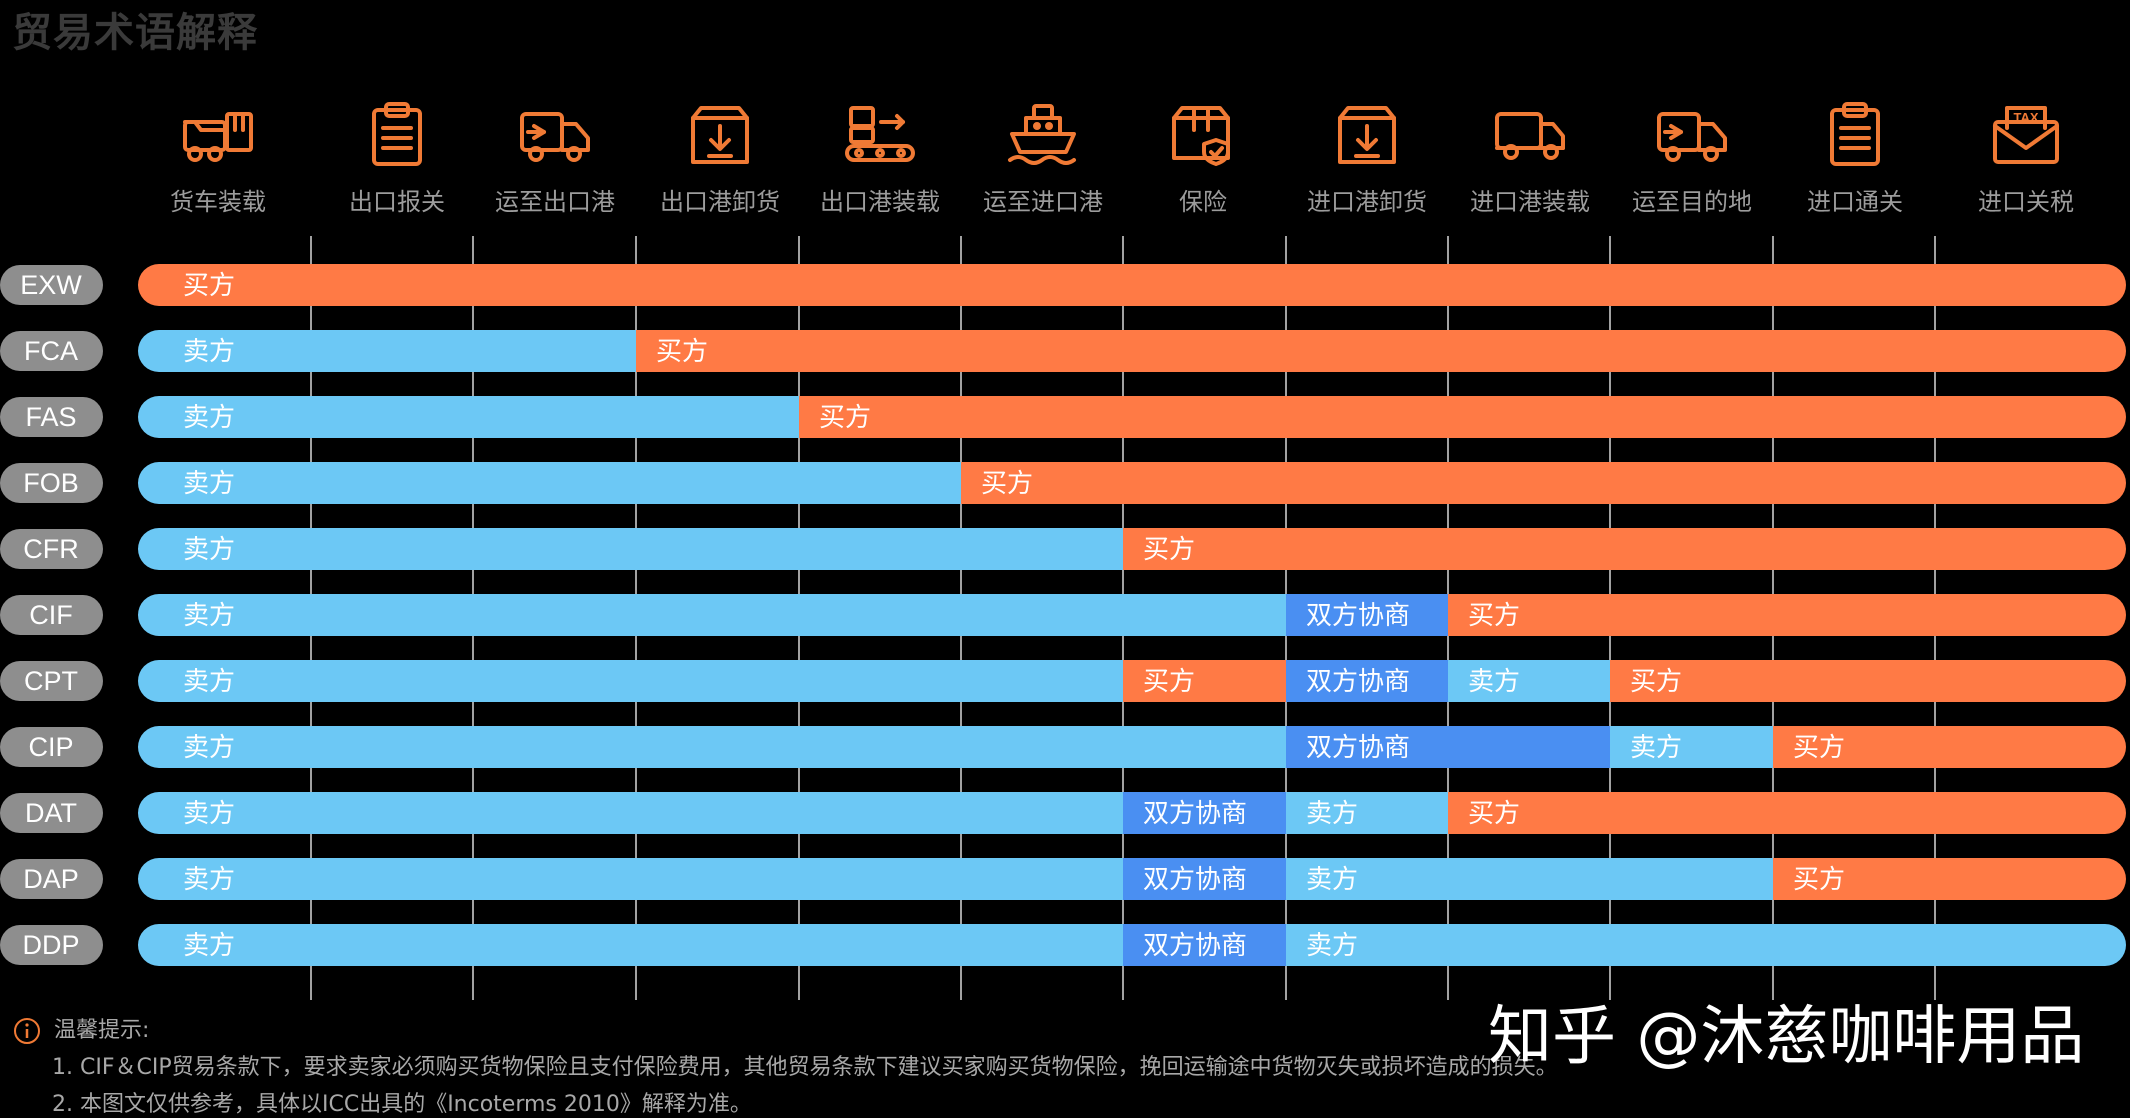  What do you see at coordinates (1043, 202) in the screenshot?
I see `stage-label: 运至进口港` at bounding box center [1043, 202].